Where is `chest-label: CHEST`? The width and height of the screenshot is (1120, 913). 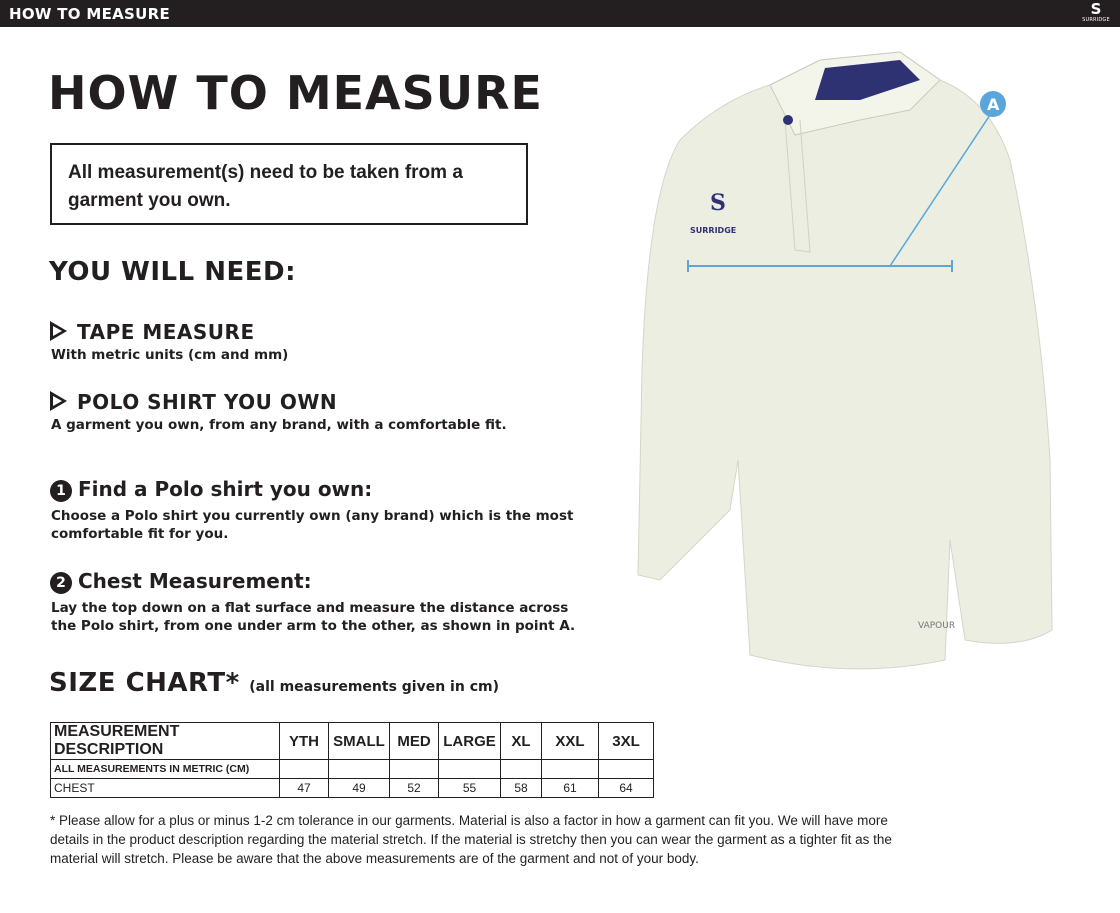
chest-label: CHEST is located at coordinates (165, 788).